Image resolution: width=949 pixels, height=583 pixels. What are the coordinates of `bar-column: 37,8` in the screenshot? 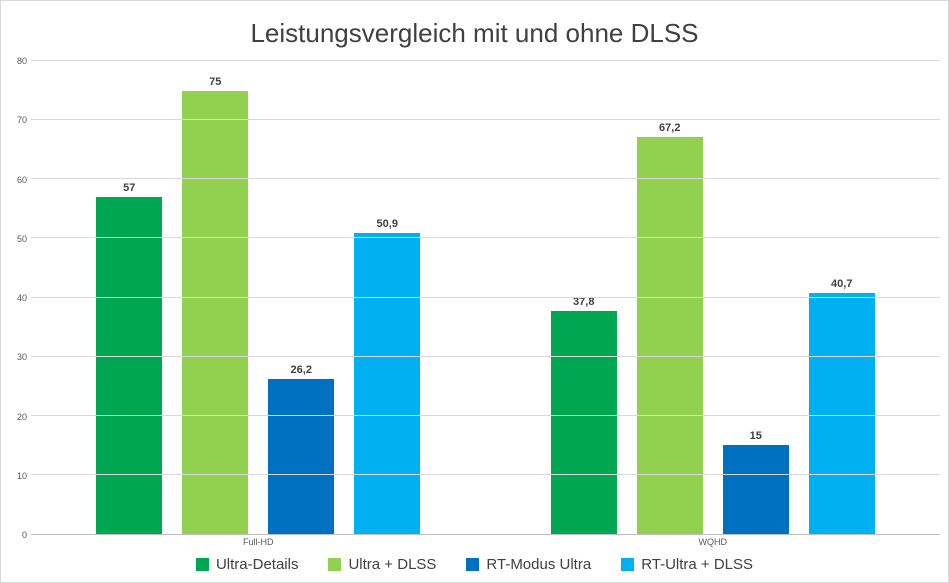 It's located at (583, 297).